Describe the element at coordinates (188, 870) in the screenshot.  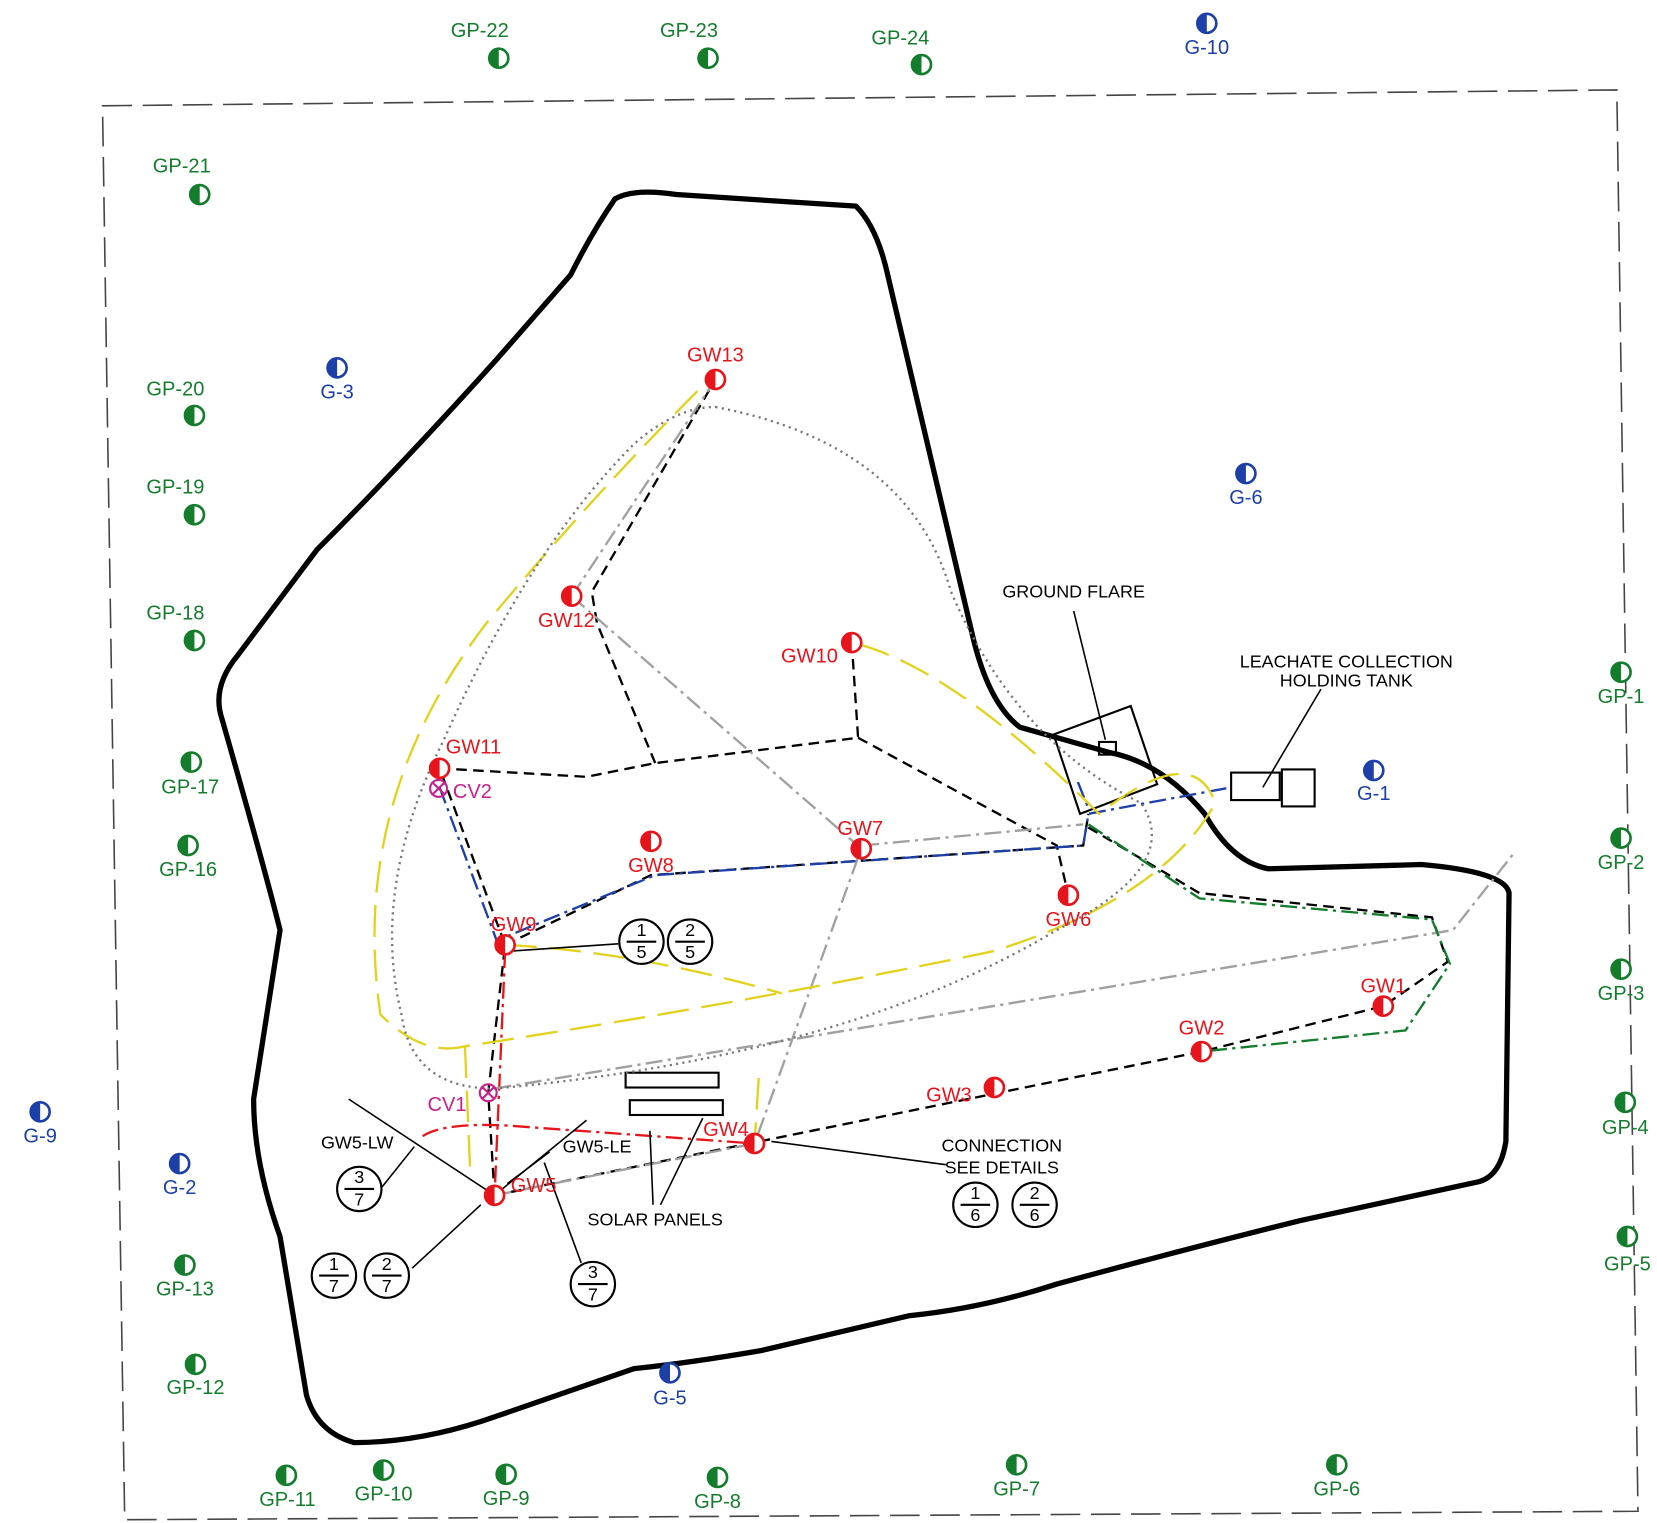
I see `point-label: GP-16` at that location.